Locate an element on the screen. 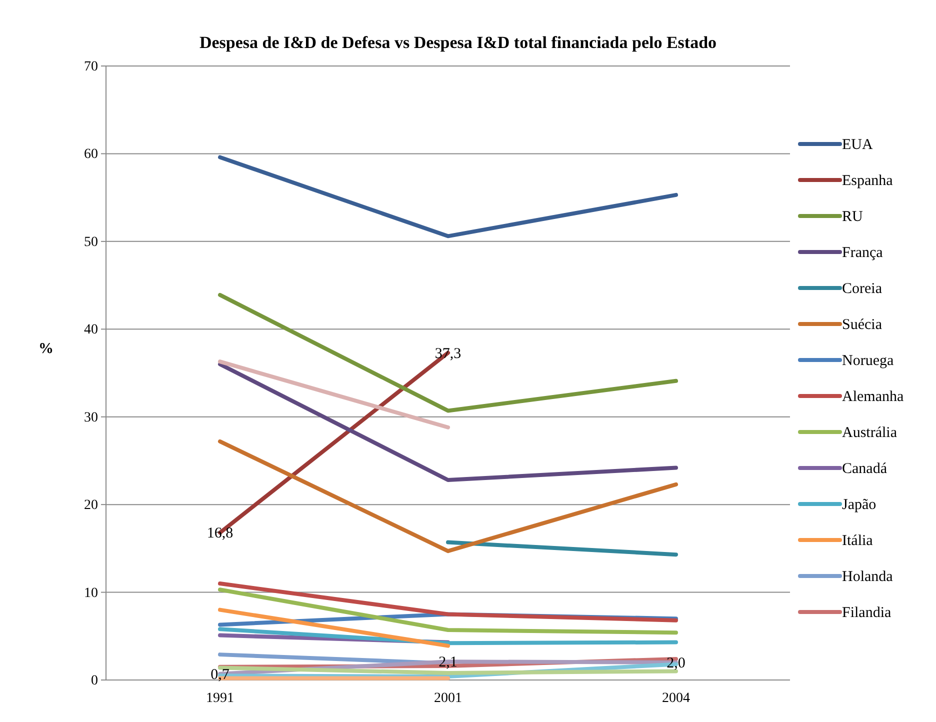  legend-label: RU is located at coordinates (853, 217).